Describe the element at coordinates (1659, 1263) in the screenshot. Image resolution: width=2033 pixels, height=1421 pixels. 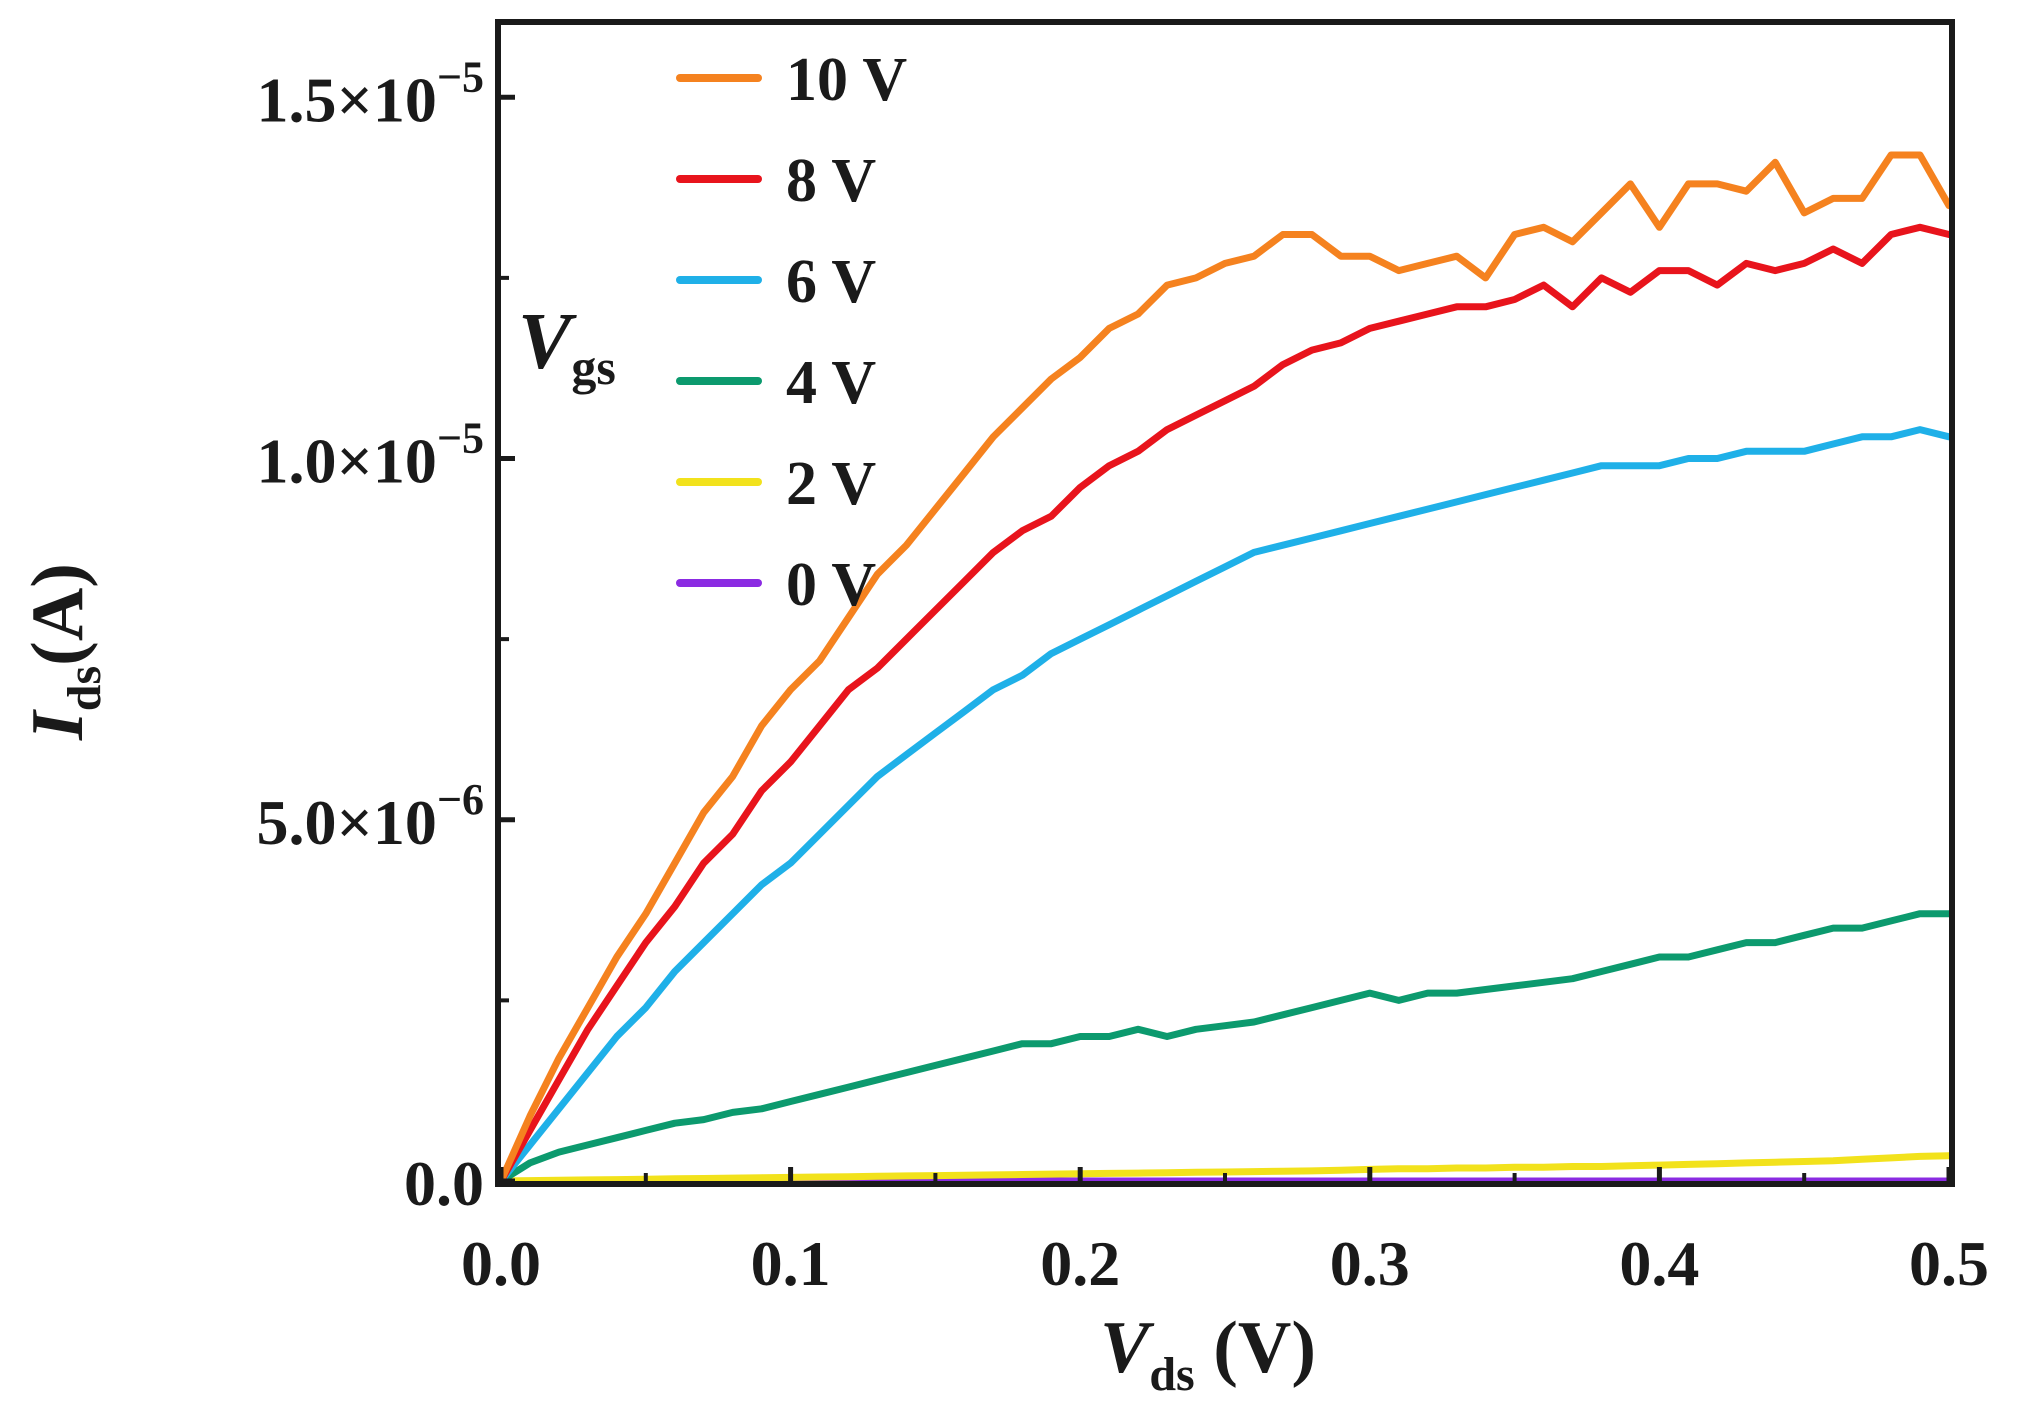
I see `x-tick-label: 0.4` at that location.